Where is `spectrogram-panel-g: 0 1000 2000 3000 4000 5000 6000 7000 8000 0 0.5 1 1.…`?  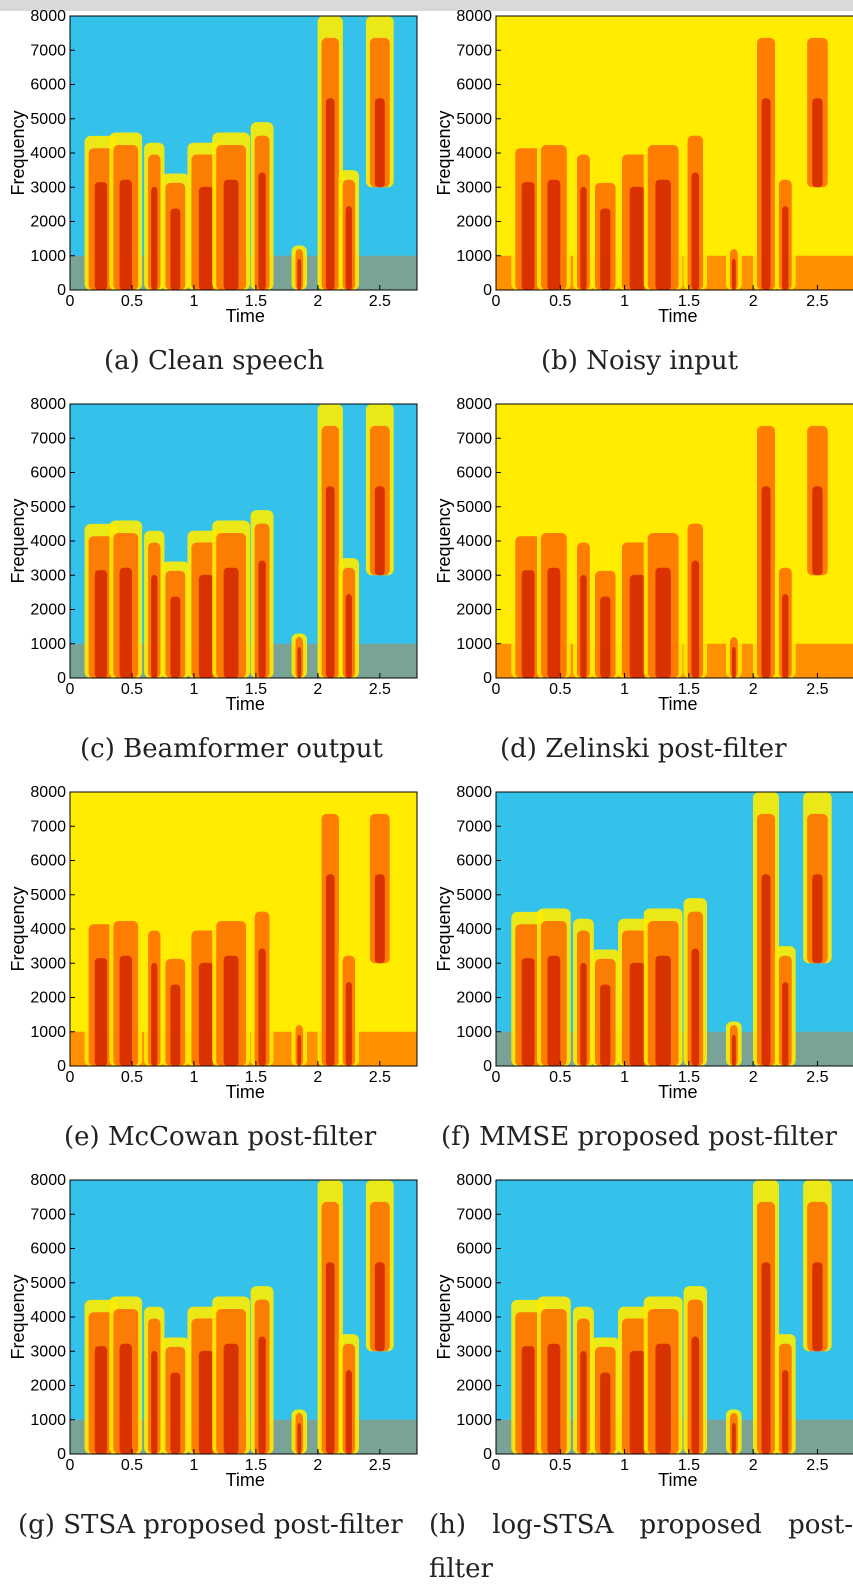
spectrogram-panel-g: 0 1000 2000 3000 4000 5000 6000 7000 8000 0 0.5 1 1.… is located at coordinates (213, 1331).